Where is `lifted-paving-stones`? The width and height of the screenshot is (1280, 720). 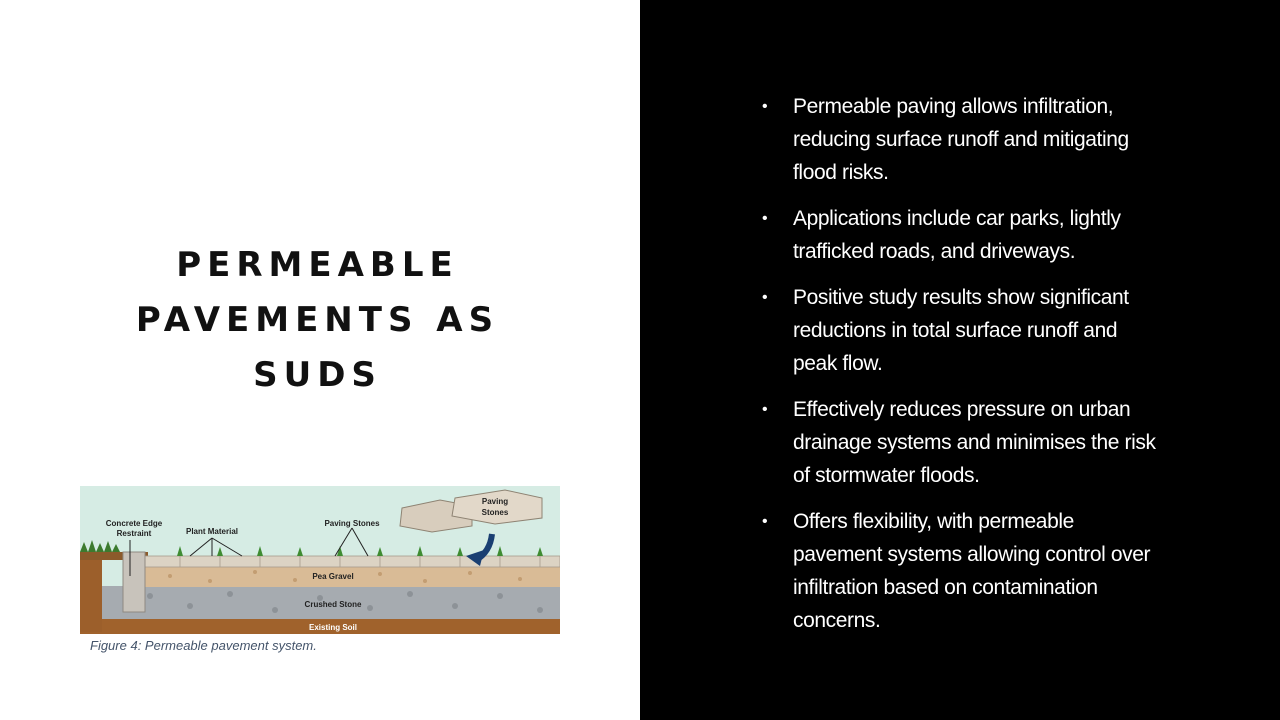 lifted-paving-stones is located at coordinates (471, 511).